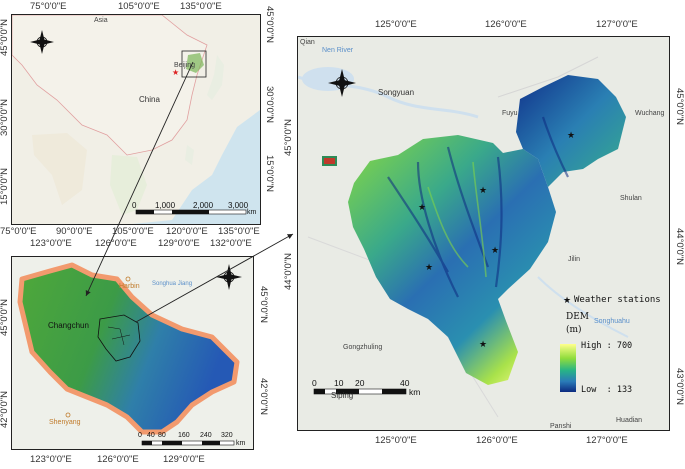 This screenshot has height=469, width=685. Describe the element at coordinates (5, 186) in the screenshot. I see `pa-lat-left-2: 15°0'0"N` at that location.